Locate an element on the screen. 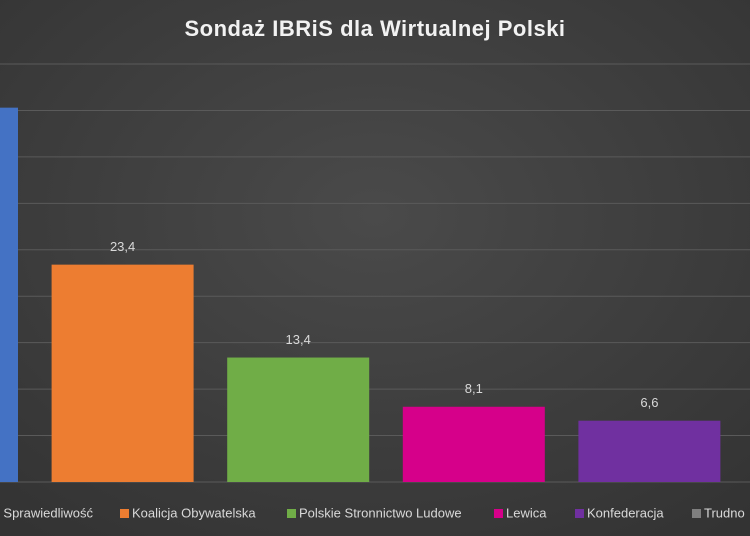 Image resolution: width=750 pixels, height=536 pixels. legend-label: Lewica is located at coordinates (526, 512).